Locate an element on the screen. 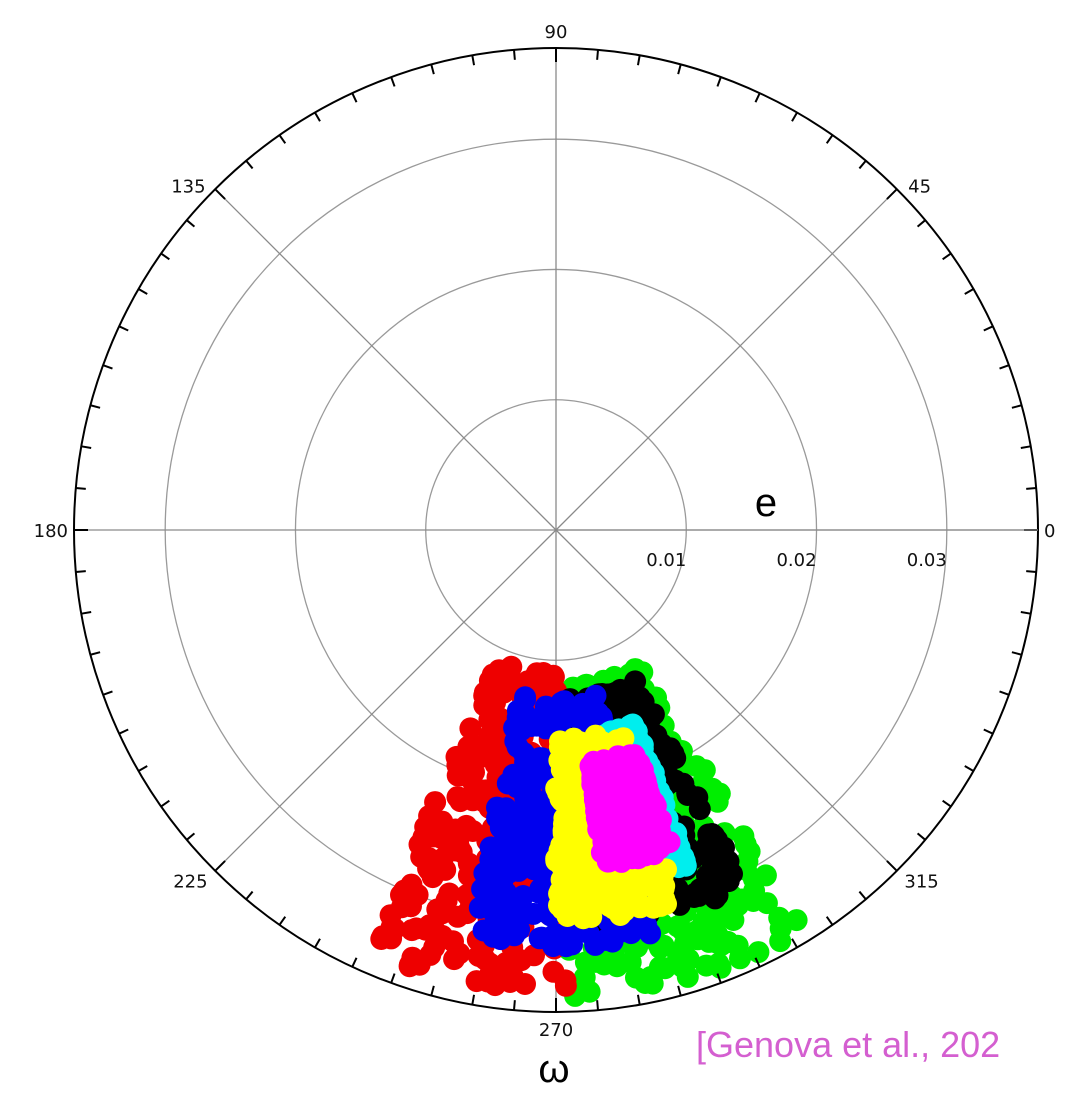 The image size is (1076, 1093). angular-tick-label: 315 is located at coordinates (921, 882).